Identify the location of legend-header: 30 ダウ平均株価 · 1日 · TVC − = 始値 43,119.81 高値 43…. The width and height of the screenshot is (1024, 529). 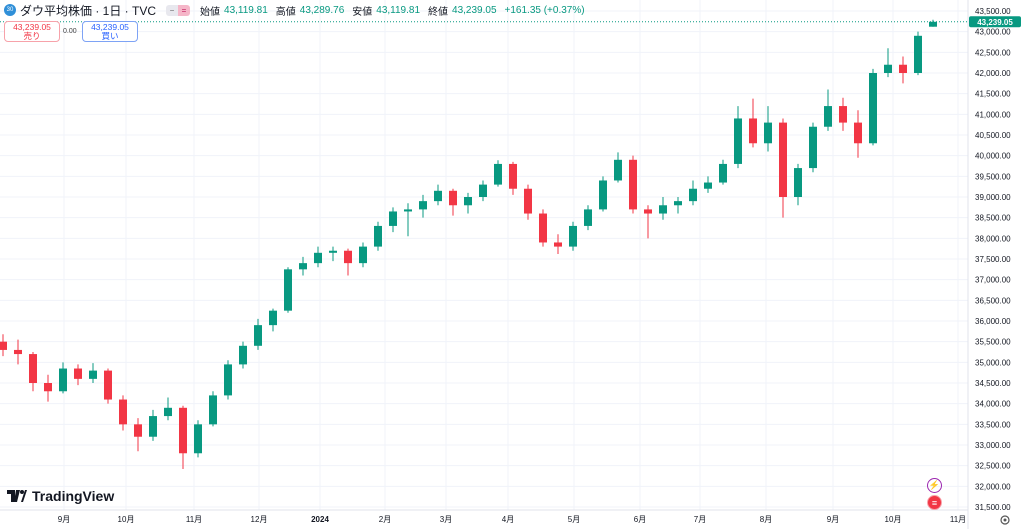
(296, 10).